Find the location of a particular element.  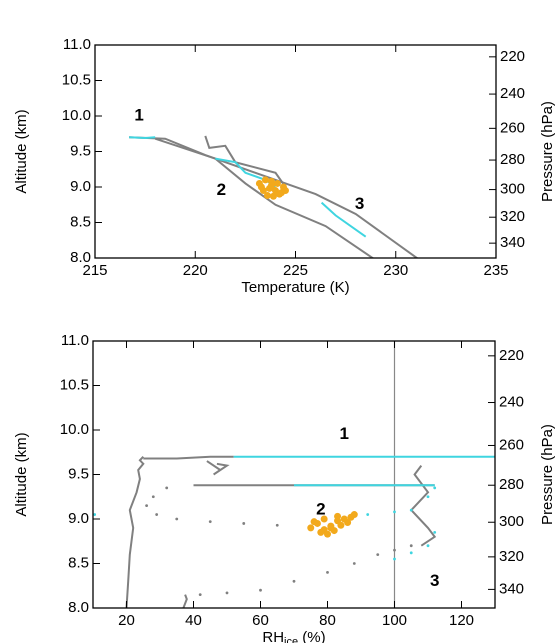

x-axis-title: RHice (%) is located at coordinates (293, 636).